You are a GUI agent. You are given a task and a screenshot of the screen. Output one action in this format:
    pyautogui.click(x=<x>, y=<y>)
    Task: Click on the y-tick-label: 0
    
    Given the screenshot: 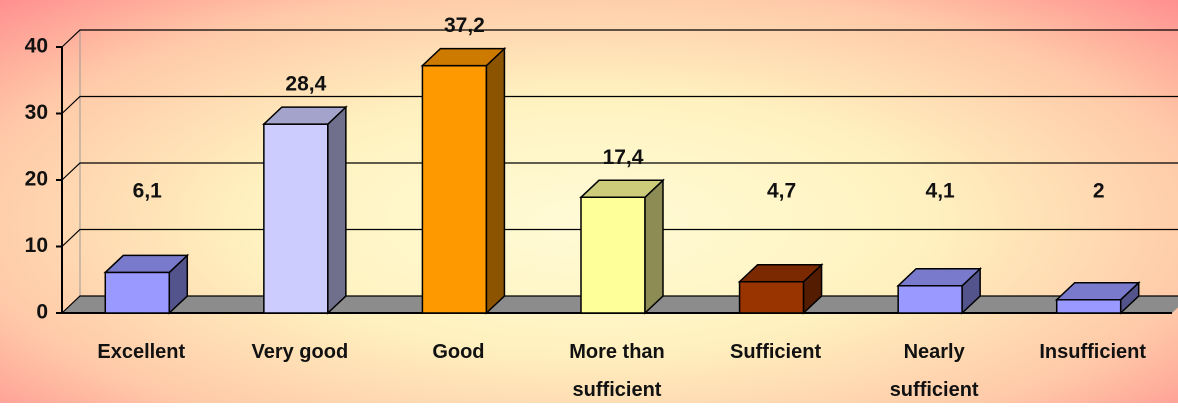 What is the action you would take?
    pyautogui.click(x=42, y=312)
    